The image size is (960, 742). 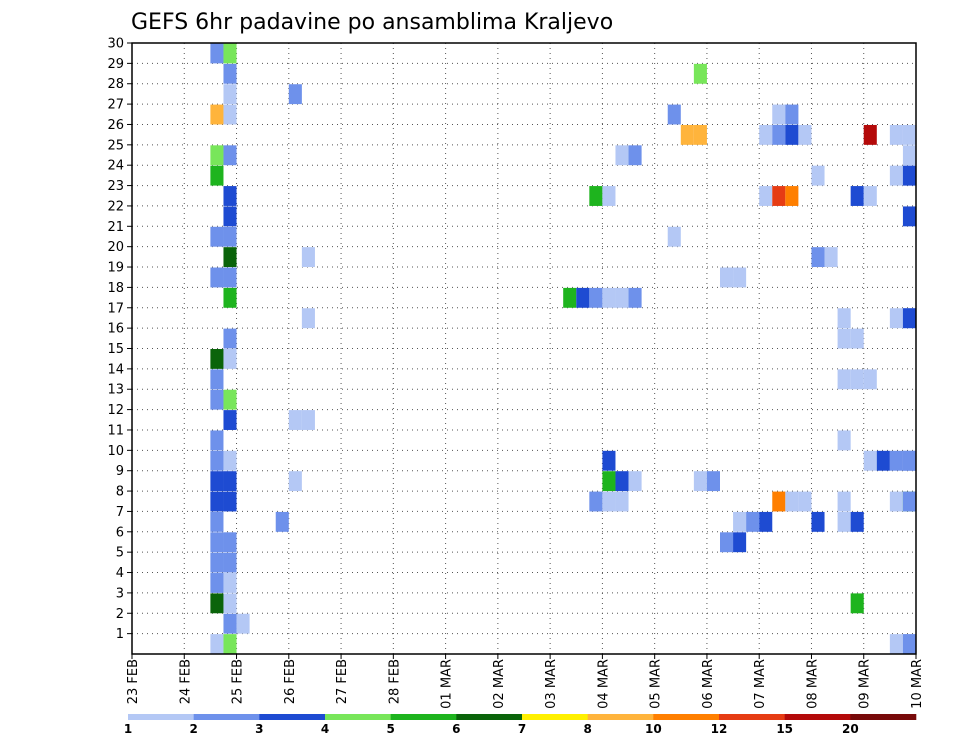 I want to click on y-tick-label: 13, so click(x=115, y=390).